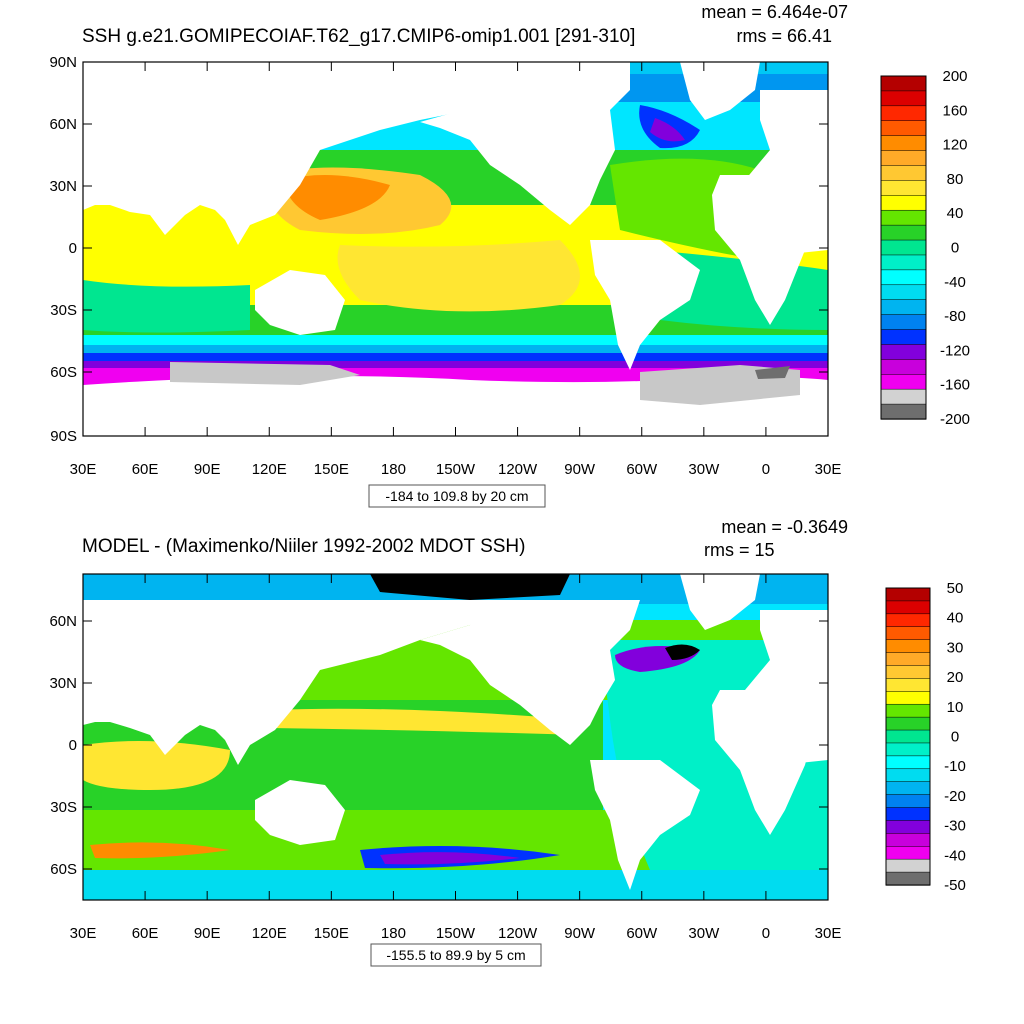 Image resolution: width=1024 pixels, height=1024 pixels. I want to click on colorbar: 200 160 120 80 40 0 -40 -80 -120 -160 -200, so click(925, 248).